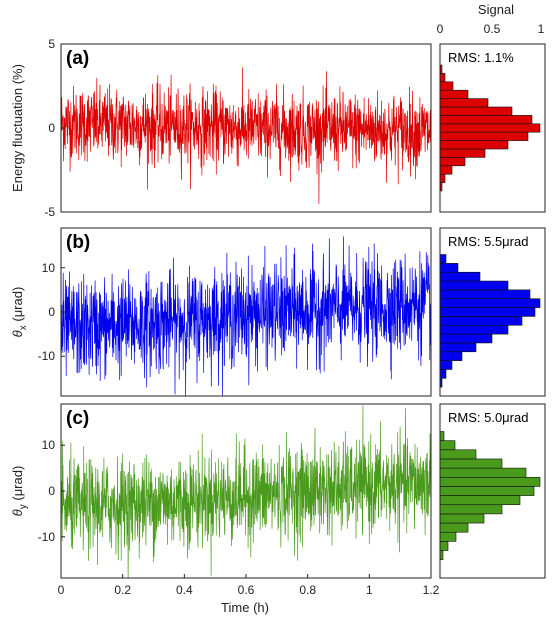 Image resolution: width=553 pixels, height=624 pixels. What do you see at coordinates (19, 491) in the screenshot?
I see `theta-y-y-label: θy (μrad)` at bounding box center [19, 491].